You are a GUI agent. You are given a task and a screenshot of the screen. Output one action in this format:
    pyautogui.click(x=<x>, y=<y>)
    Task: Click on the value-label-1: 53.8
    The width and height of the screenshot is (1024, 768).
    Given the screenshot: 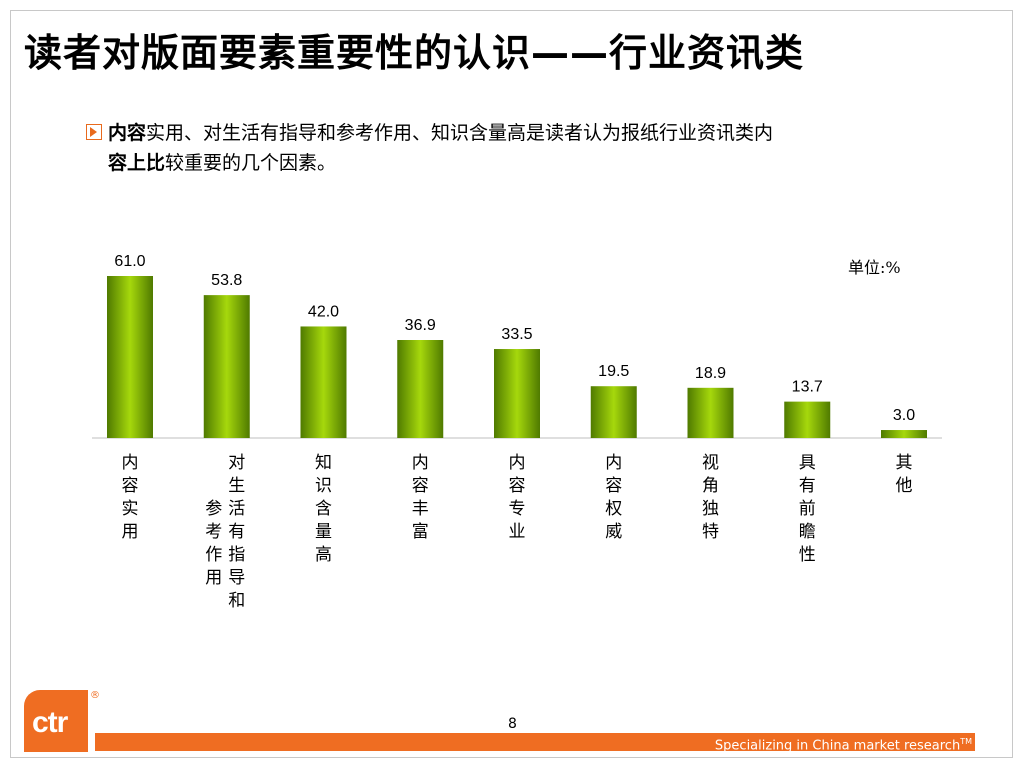 What is the action you would take?
    pyautogui.click(x=226, y=280)
    